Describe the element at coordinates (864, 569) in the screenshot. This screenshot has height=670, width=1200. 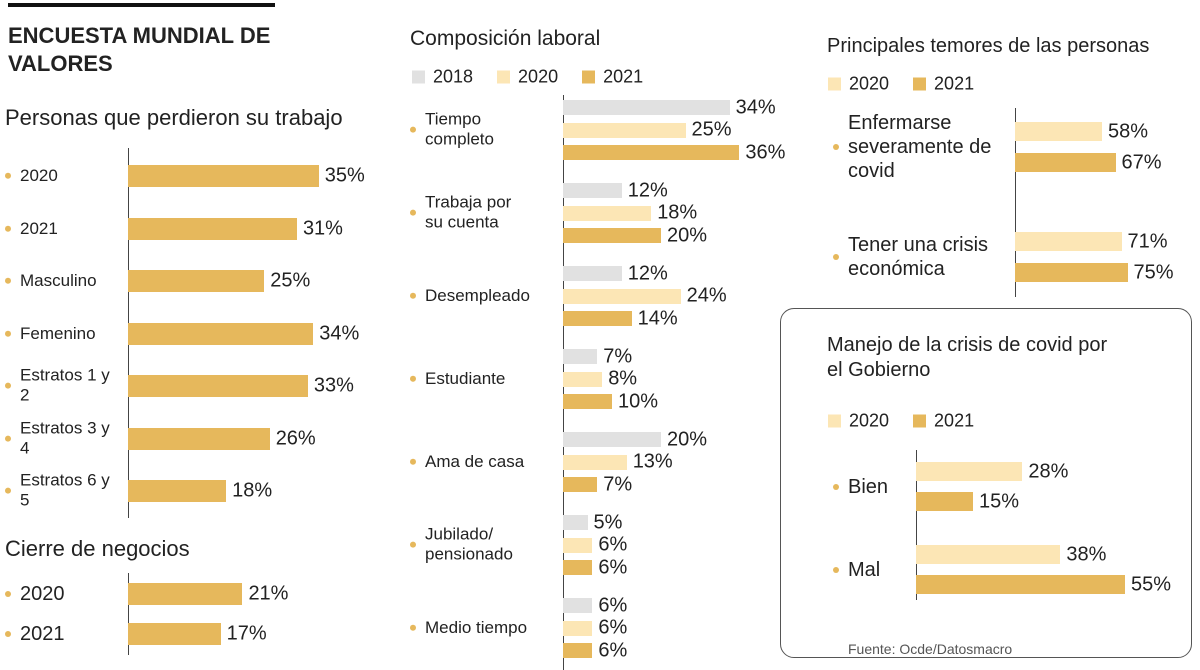
I see `category-text: Mal` at that location.